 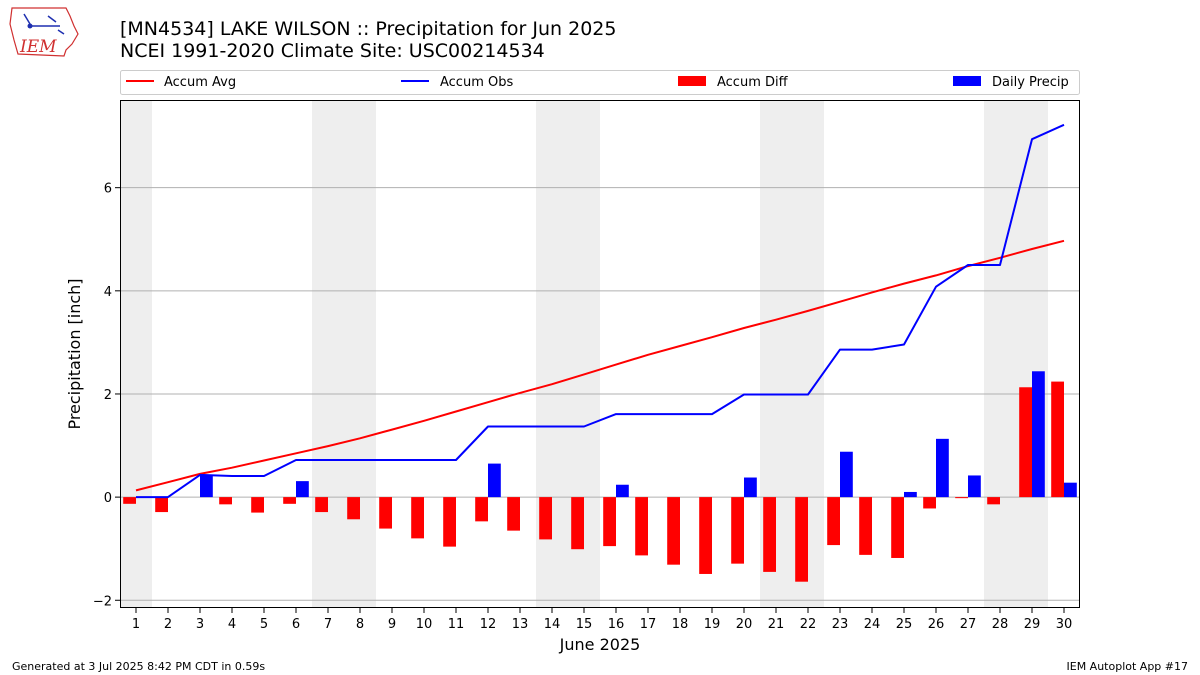 I want to click on x-tick-label: 3, so click(x=200, y=624).